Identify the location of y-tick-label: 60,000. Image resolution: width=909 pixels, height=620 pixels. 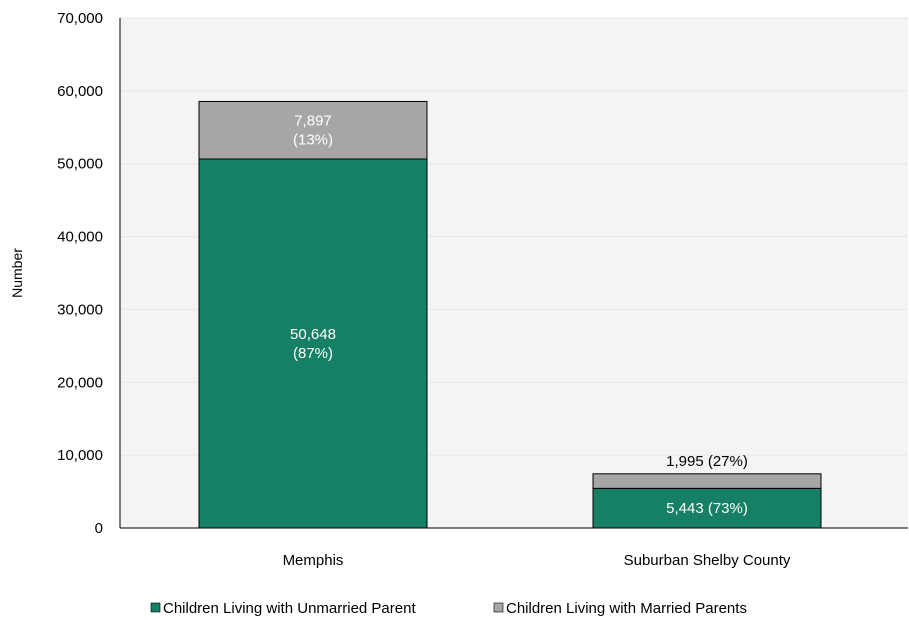
(80, 91).